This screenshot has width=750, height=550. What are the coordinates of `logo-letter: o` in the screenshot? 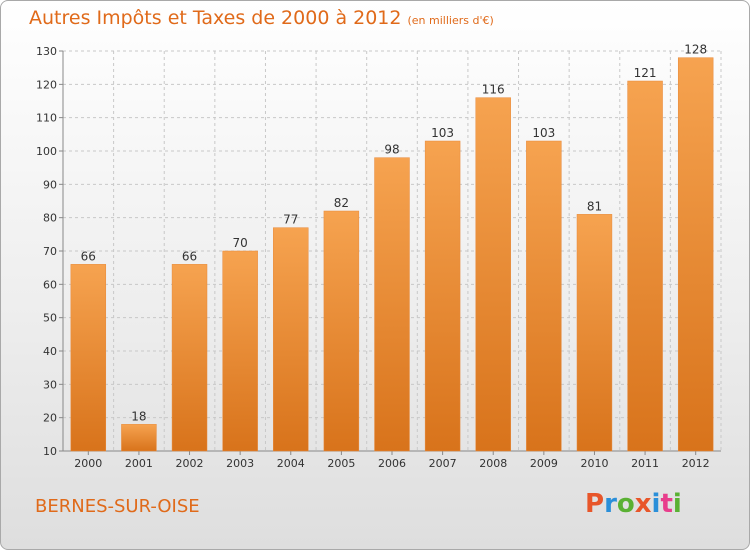 It's located at (625, 504).